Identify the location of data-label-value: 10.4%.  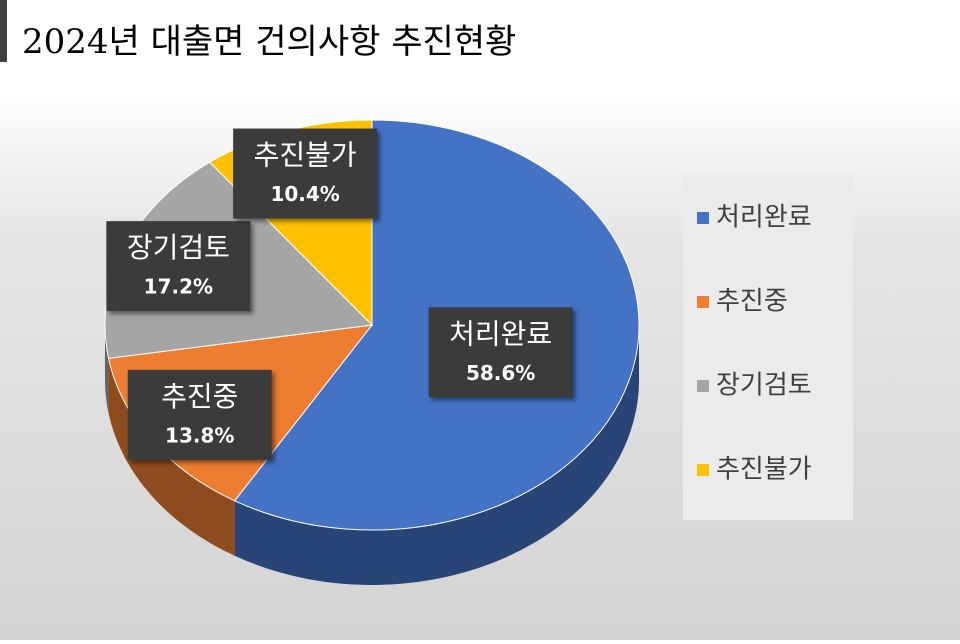
(304, 194).